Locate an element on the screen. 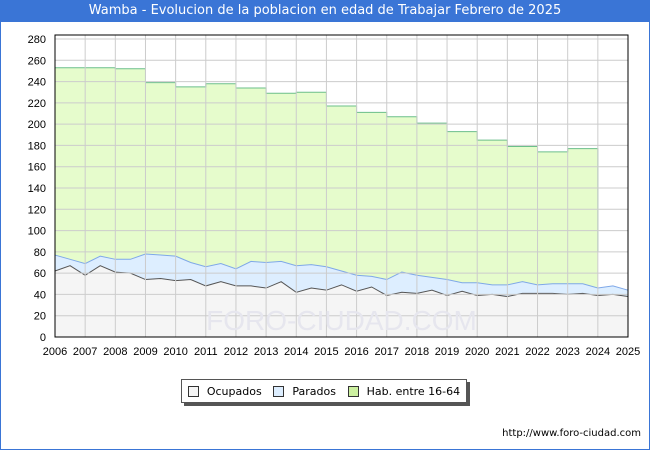  x-tick-label: 2018 is located at coordinates (417, 352).